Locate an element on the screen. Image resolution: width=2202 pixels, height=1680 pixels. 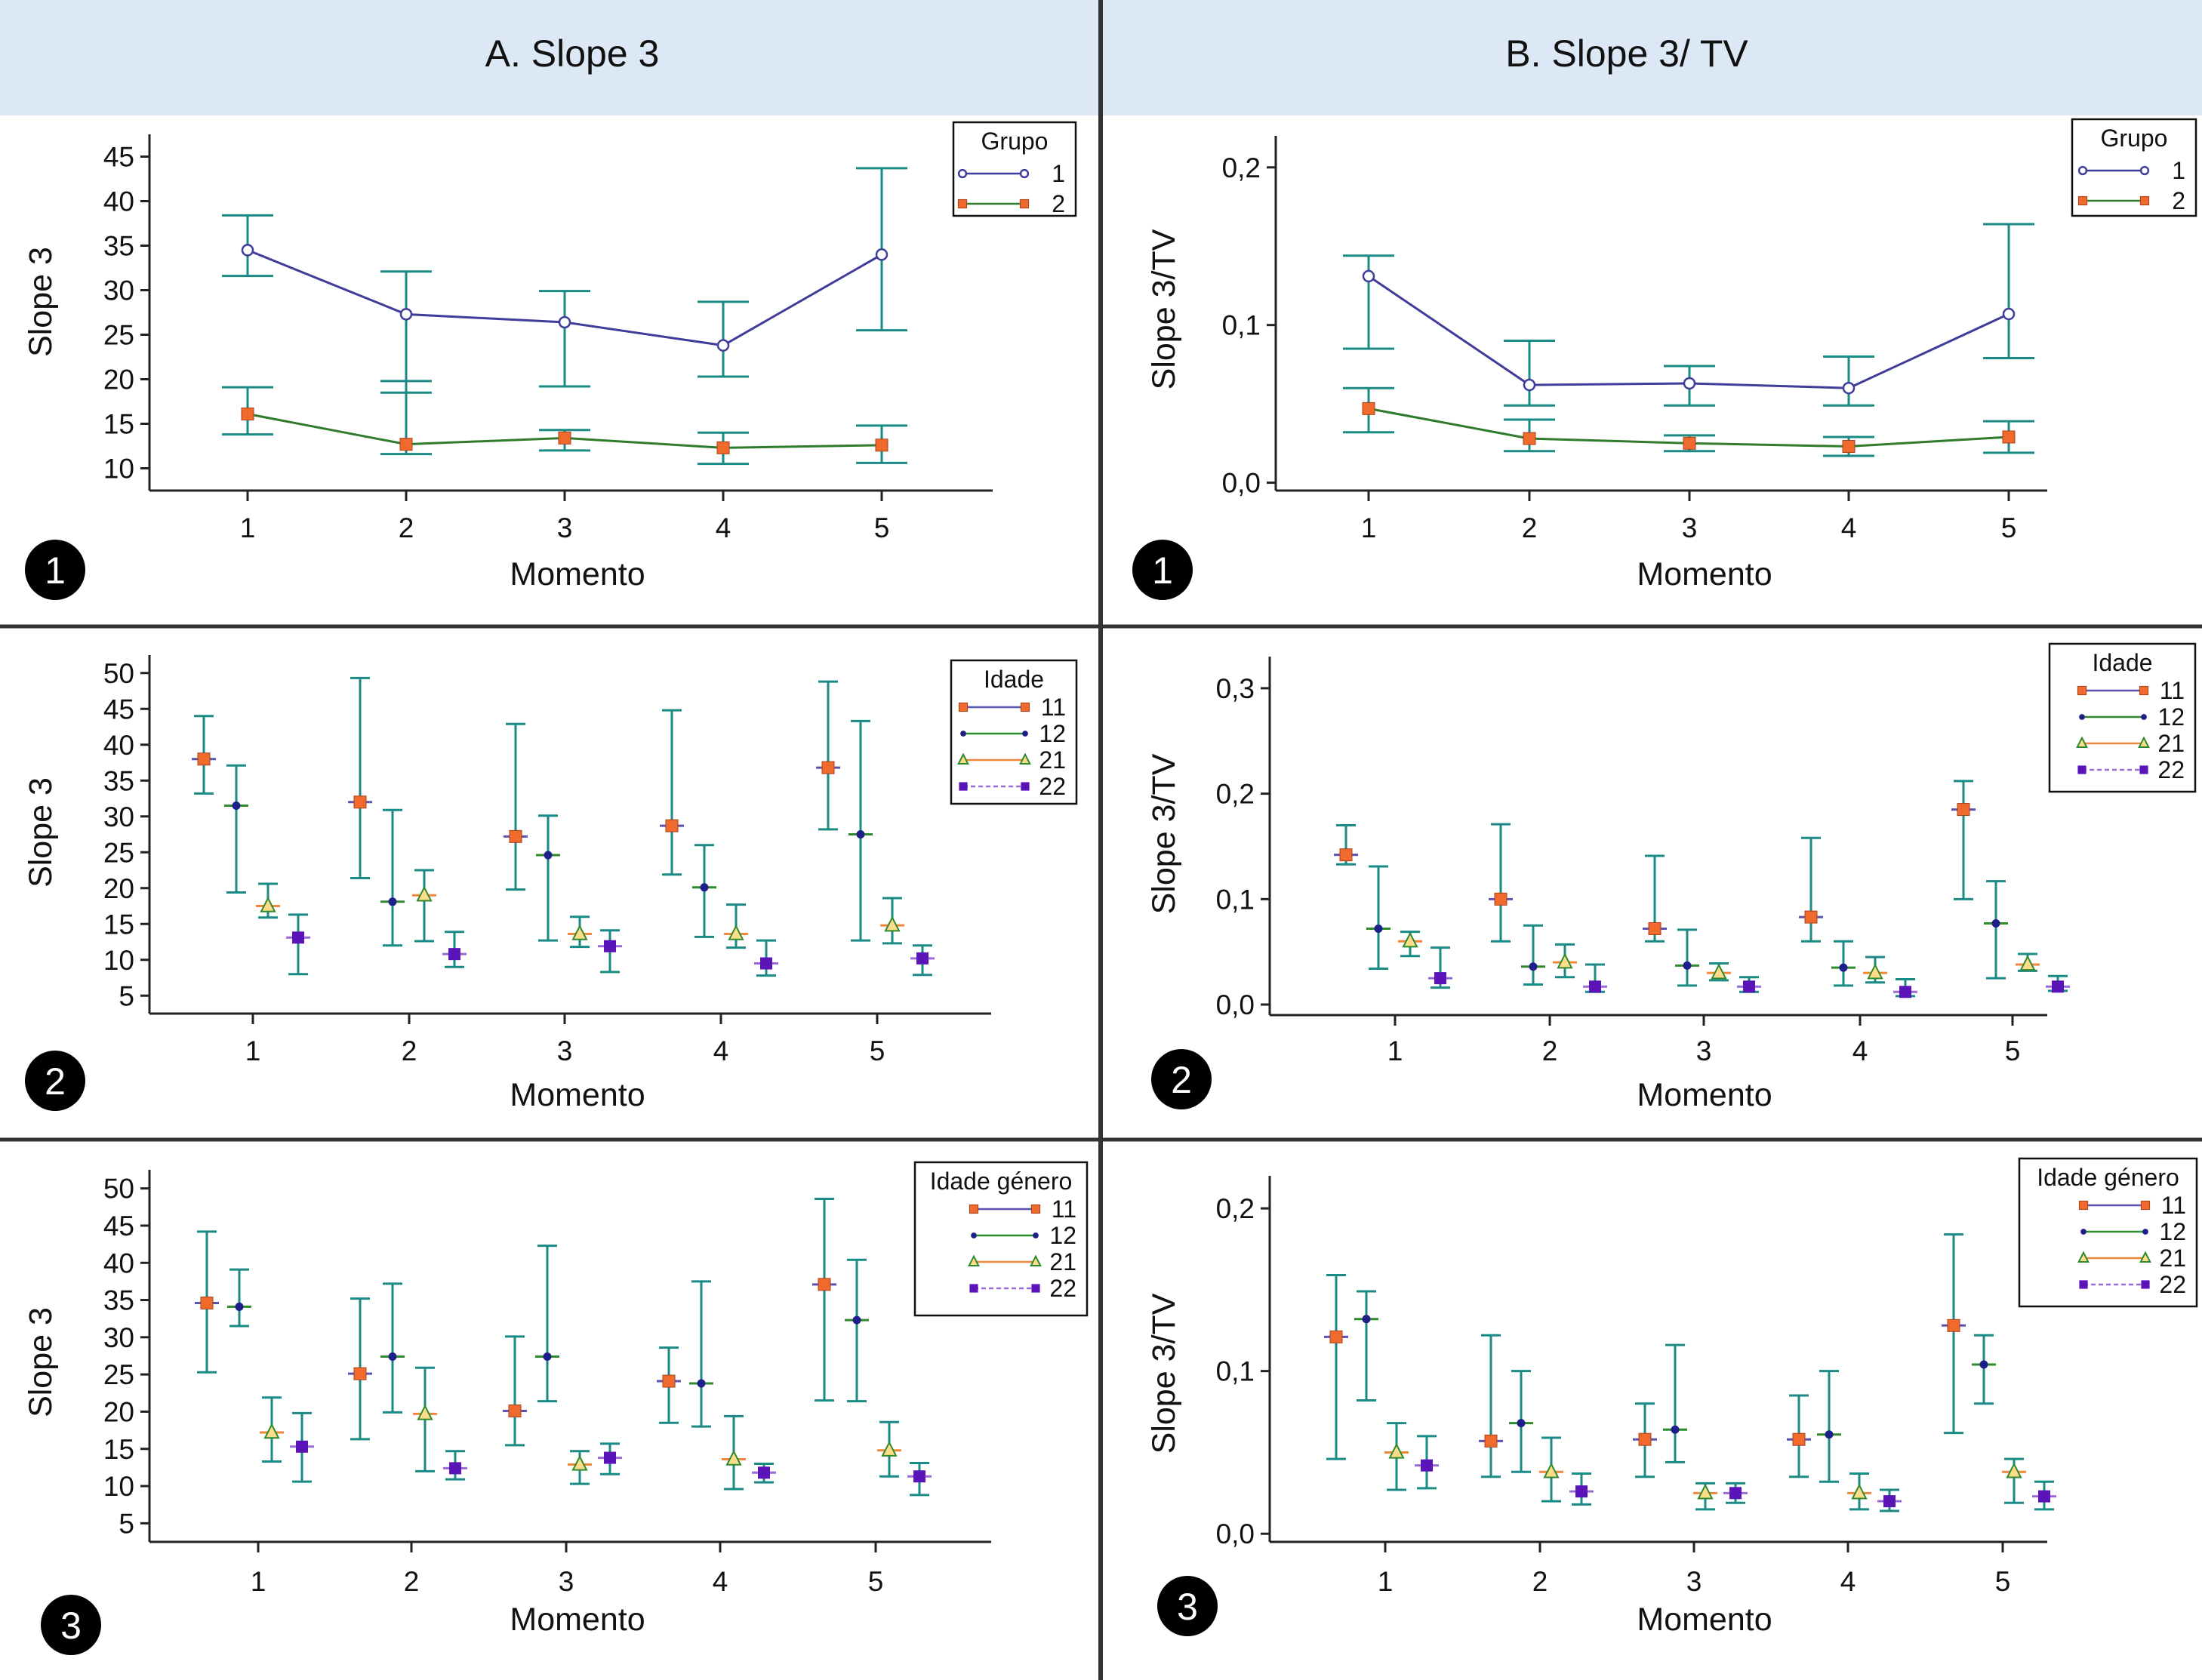
legend-label: 21 is located at coordinates (2172, 1259).